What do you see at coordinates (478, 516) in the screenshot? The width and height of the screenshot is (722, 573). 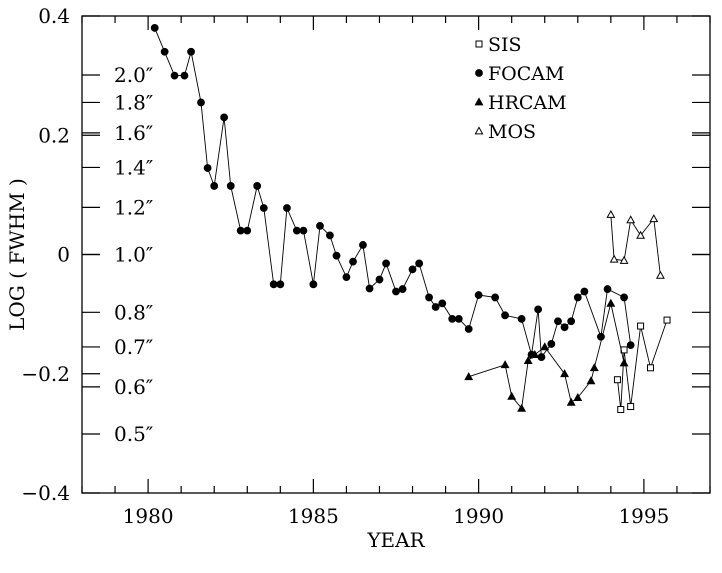 I see `x-tick-label: 1990` at bounding box center [478, 516].